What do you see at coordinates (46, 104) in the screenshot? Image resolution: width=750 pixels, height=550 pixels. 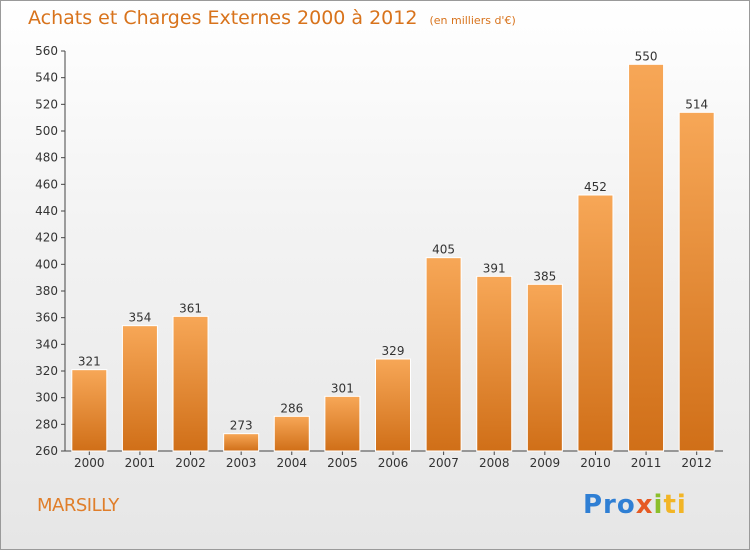 I see `y-tick-label: 520` at bounding box center [46, 104].